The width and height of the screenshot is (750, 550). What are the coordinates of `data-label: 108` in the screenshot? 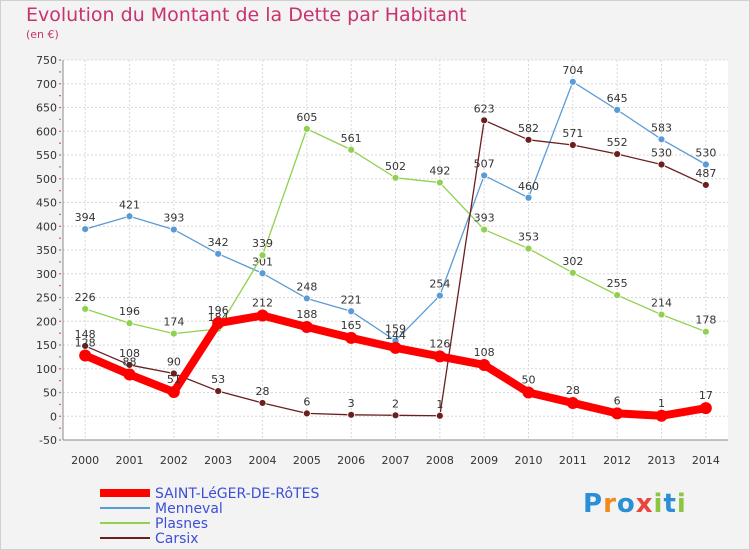 It's located at (484, 352).